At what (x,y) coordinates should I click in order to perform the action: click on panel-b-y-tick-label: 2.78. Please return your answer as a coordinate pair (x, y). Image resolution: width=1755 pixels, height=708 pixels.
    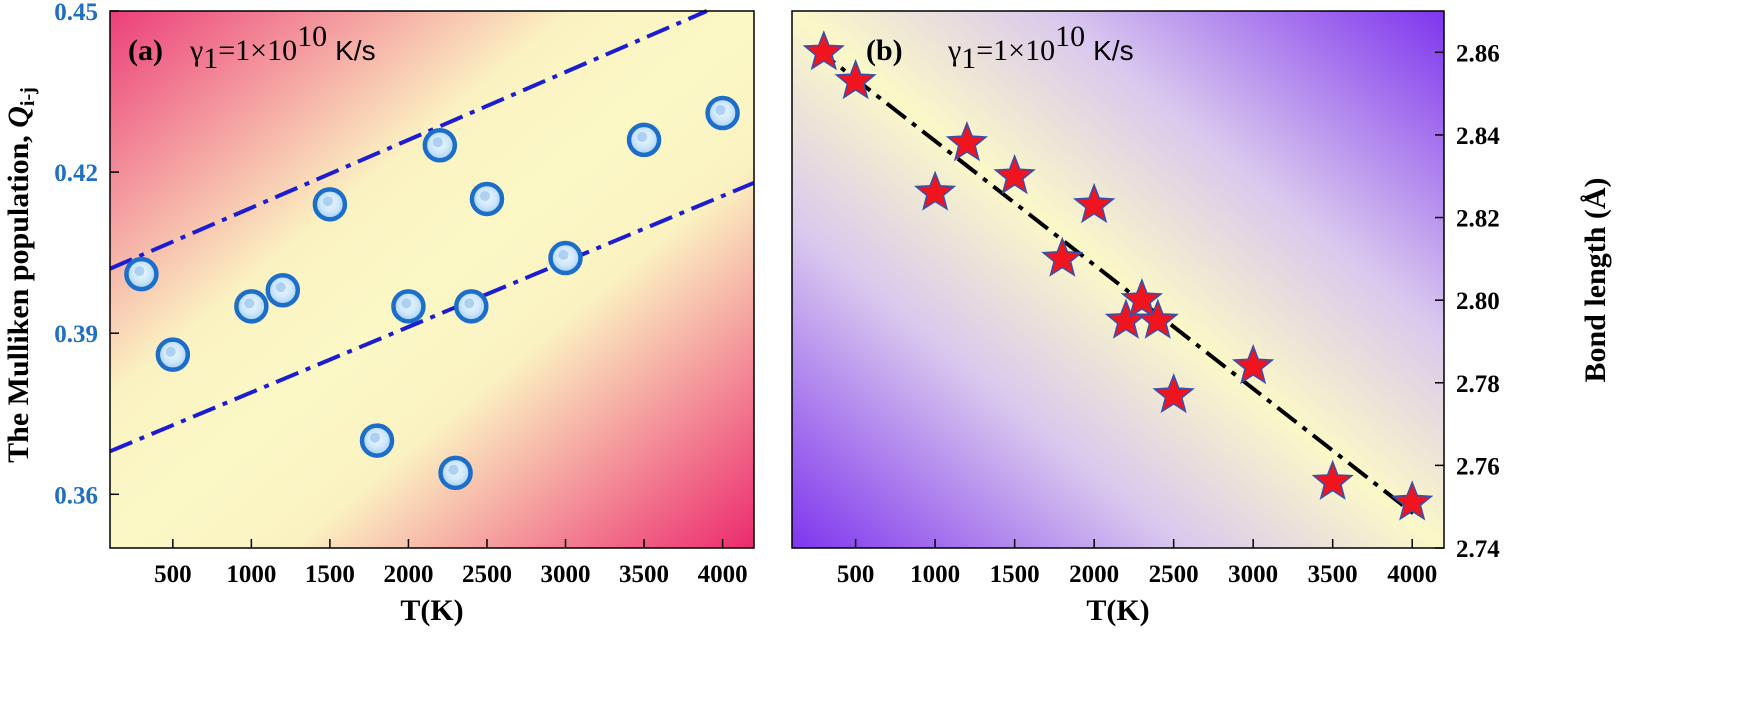
    Looking at the image, I should click on (1478, 384).